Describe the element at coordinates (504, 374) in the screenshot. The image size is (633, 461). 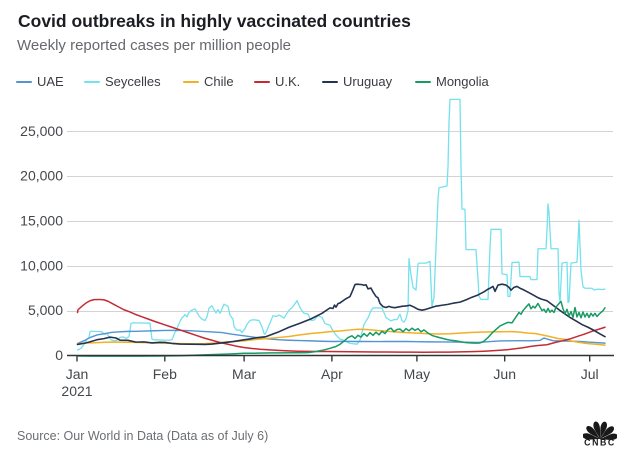
I see `svg-text: Jun` at that location.